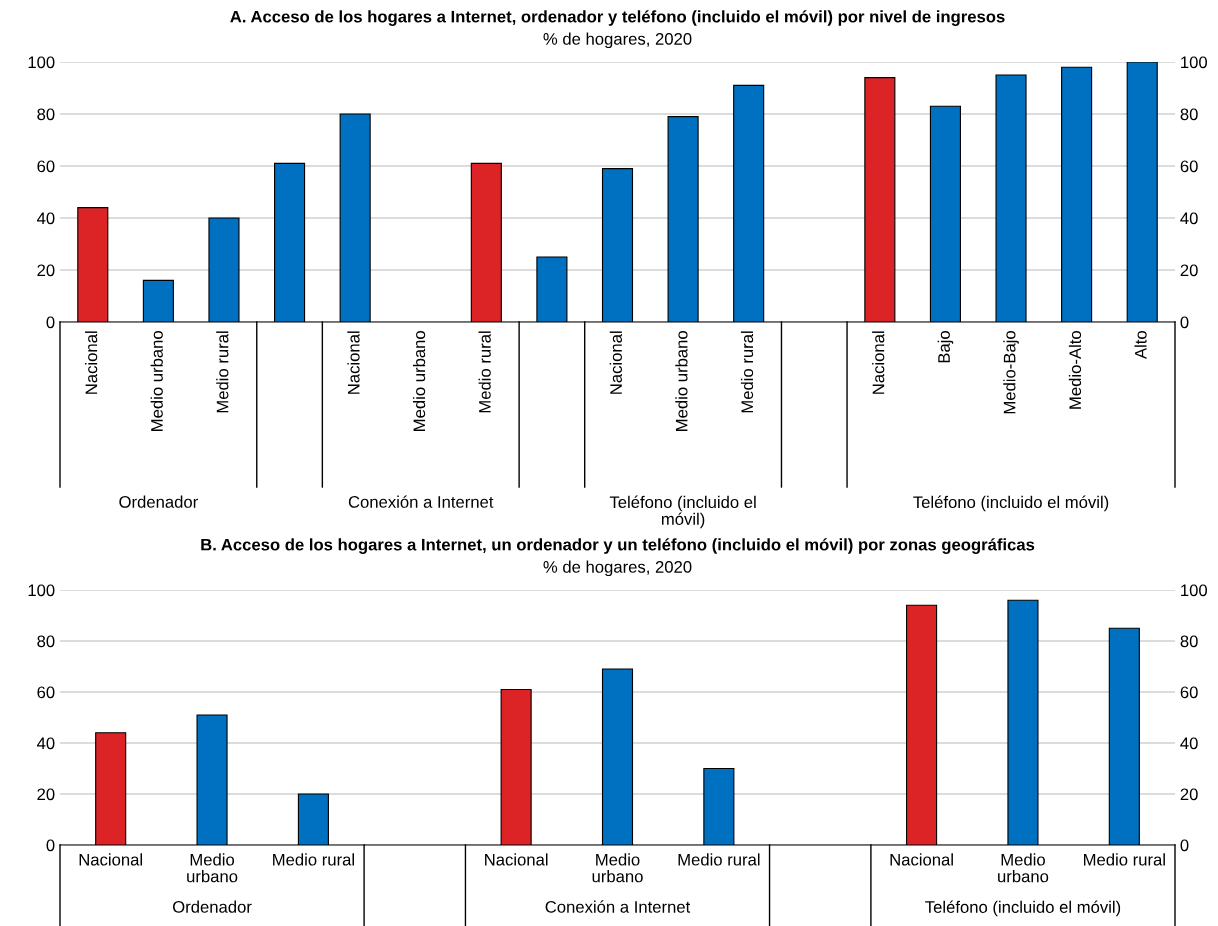  Describe the element at coordinates (1011, 372) in the screenshot. I see `x-tick-label: Medio-Bajo` at that location.